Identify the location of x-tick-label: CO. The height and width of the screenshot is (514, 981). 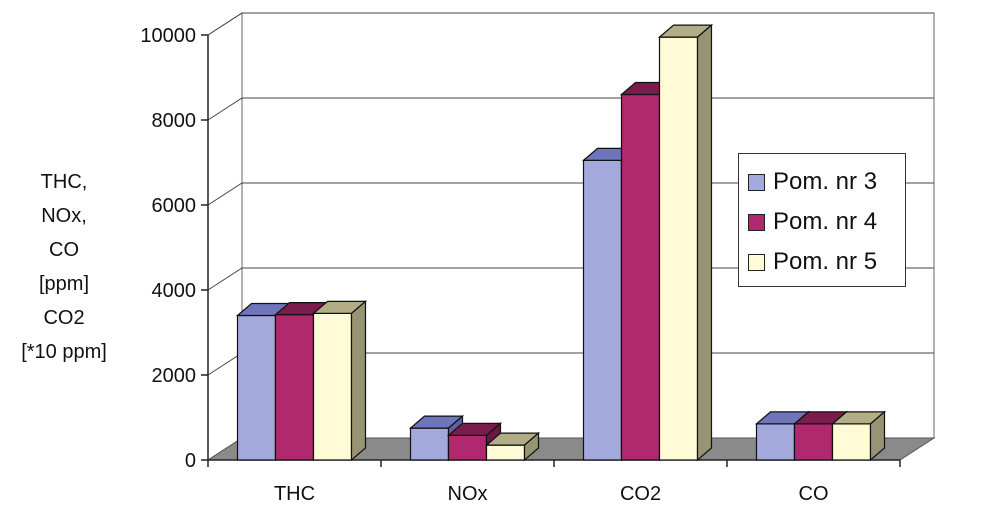
(814, 494).